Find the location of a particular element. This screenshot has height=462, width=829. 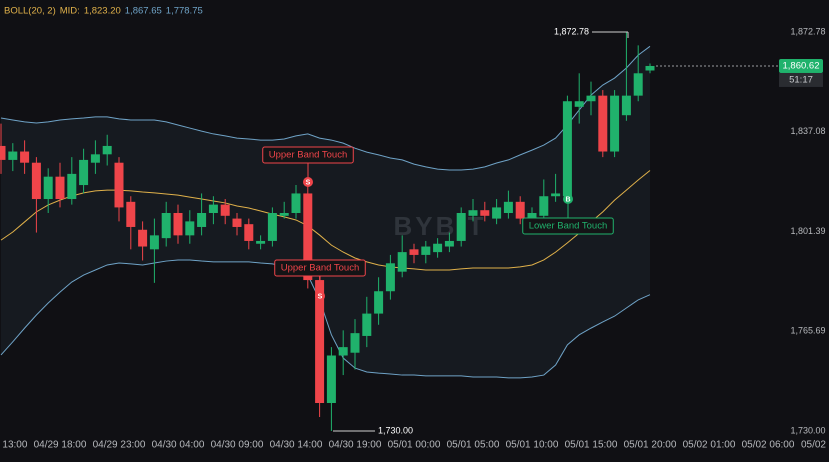

x-tick-label: 04/30 09:00 is located at coordinates (237, 445).